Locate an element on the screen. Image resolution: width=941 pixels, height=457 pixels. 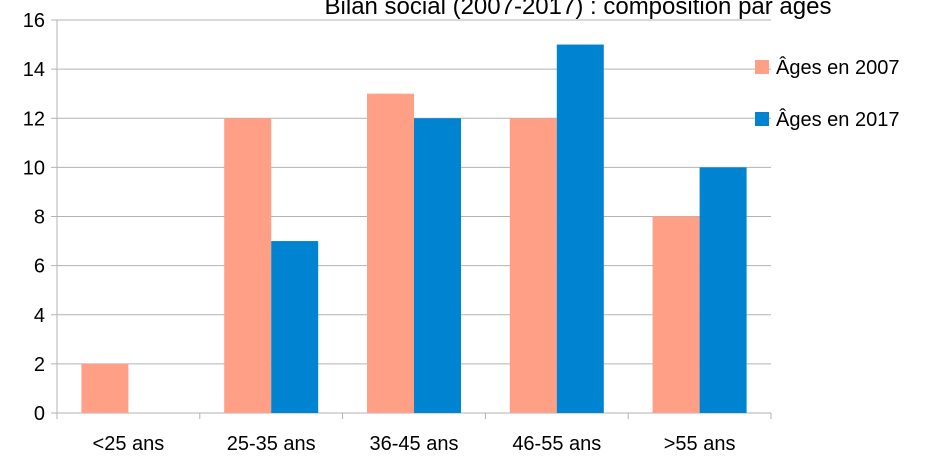
y-tick-label: 14 is located at coordinates (34, 70).